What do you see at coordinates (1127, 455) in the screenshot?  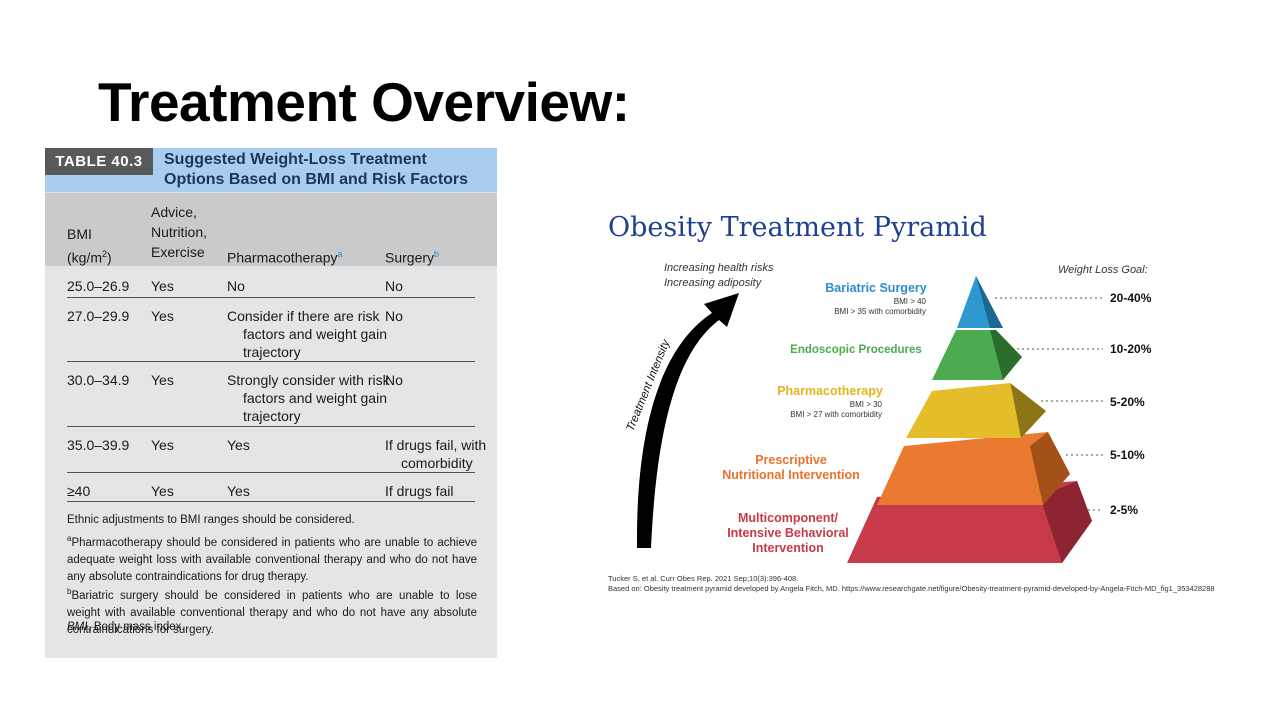 I see `goal-nutritional: 5-10%` at bounding box center [1127, 455].